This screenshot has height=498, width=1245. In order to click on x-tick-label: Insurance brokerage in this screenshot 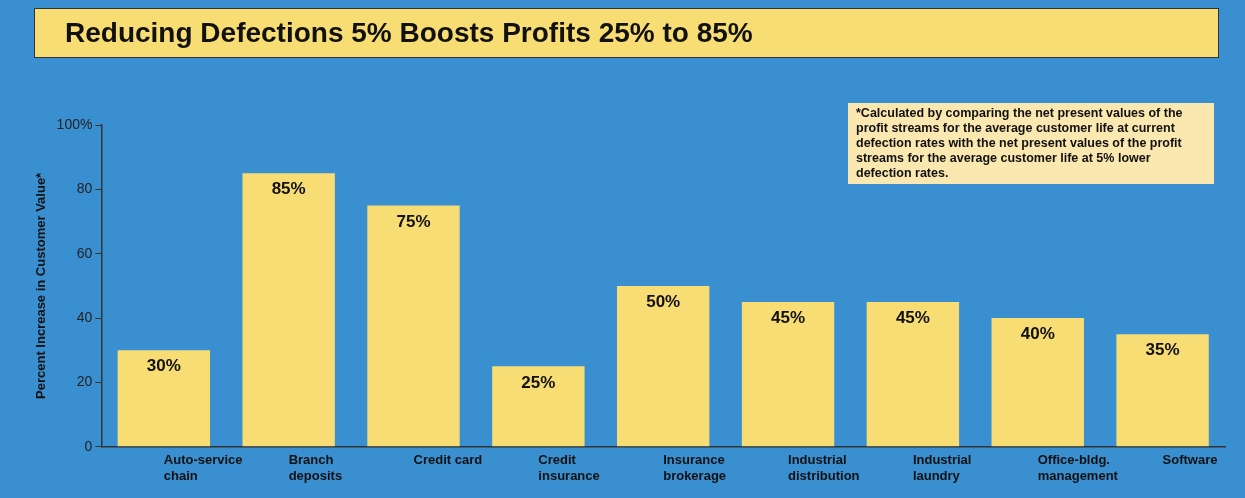, I will do `click(695, 467)`.